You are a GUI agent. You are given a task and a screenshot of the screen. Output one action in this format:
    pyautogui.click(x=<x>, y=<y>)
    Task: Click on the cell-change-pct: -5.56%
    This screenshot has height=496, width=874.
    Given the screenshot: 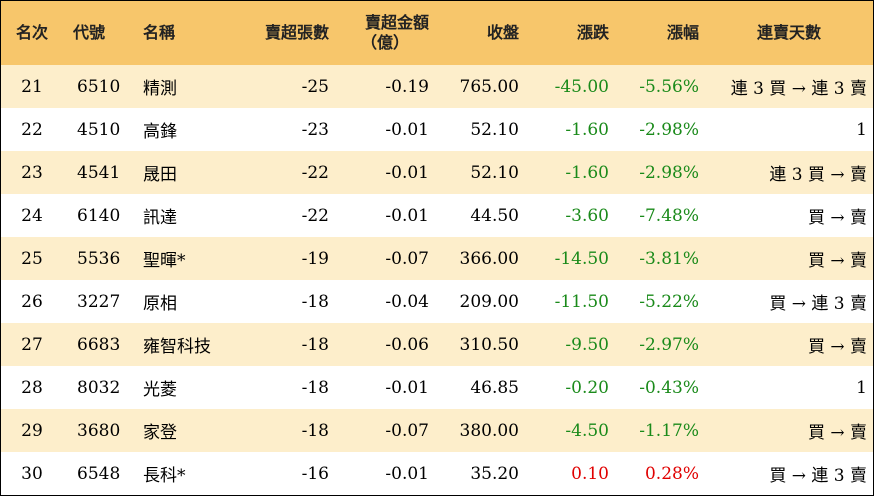 What is the action you would take?
    pyautogui.click(x=669, y=86)
    